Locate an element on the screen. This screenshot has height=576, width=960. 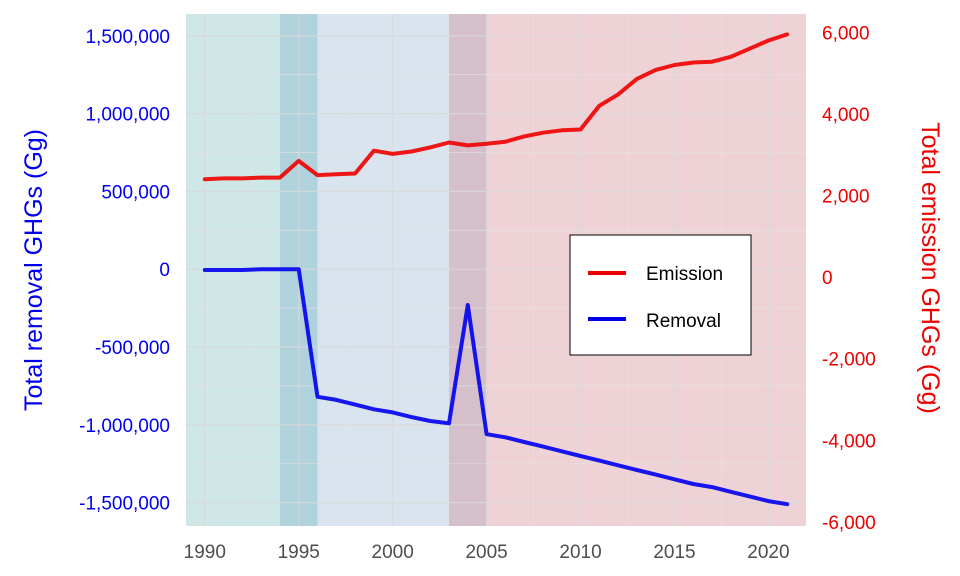
legend-label-emission: Emission is located at coordinates (684, 274).